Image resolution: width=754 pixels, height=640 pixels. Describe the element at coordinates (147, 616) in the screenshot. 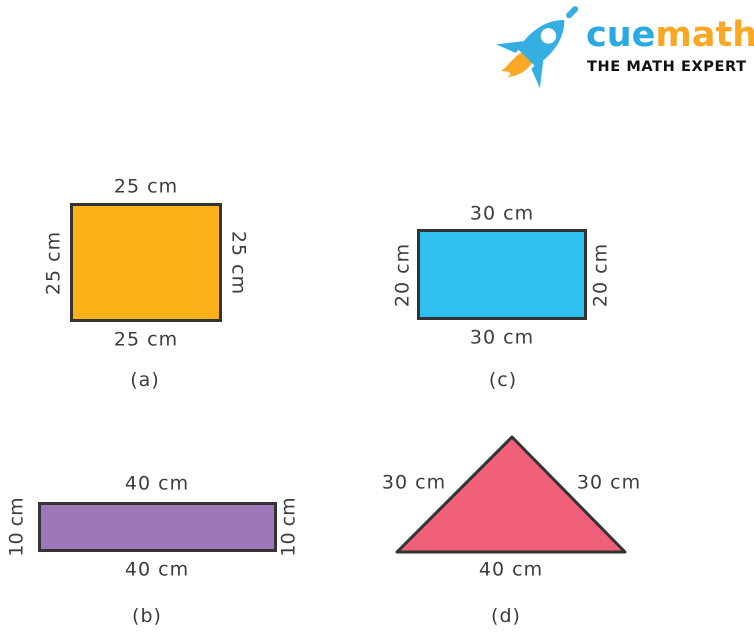

I see `caption-b: (b)` at that location.